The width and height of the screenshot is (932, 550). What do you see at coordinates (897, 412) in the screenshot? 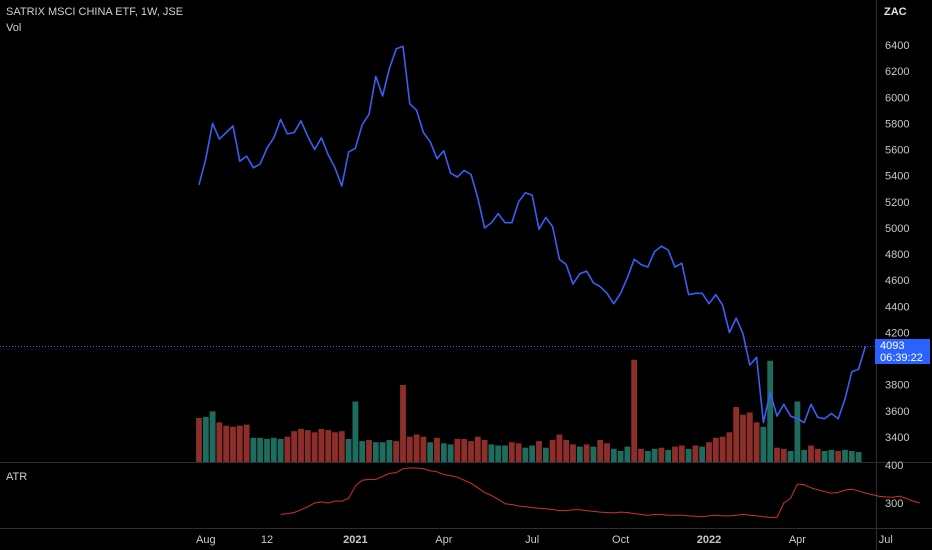
I see `price-tick-label: 3600` at bounding box center [897, 412].